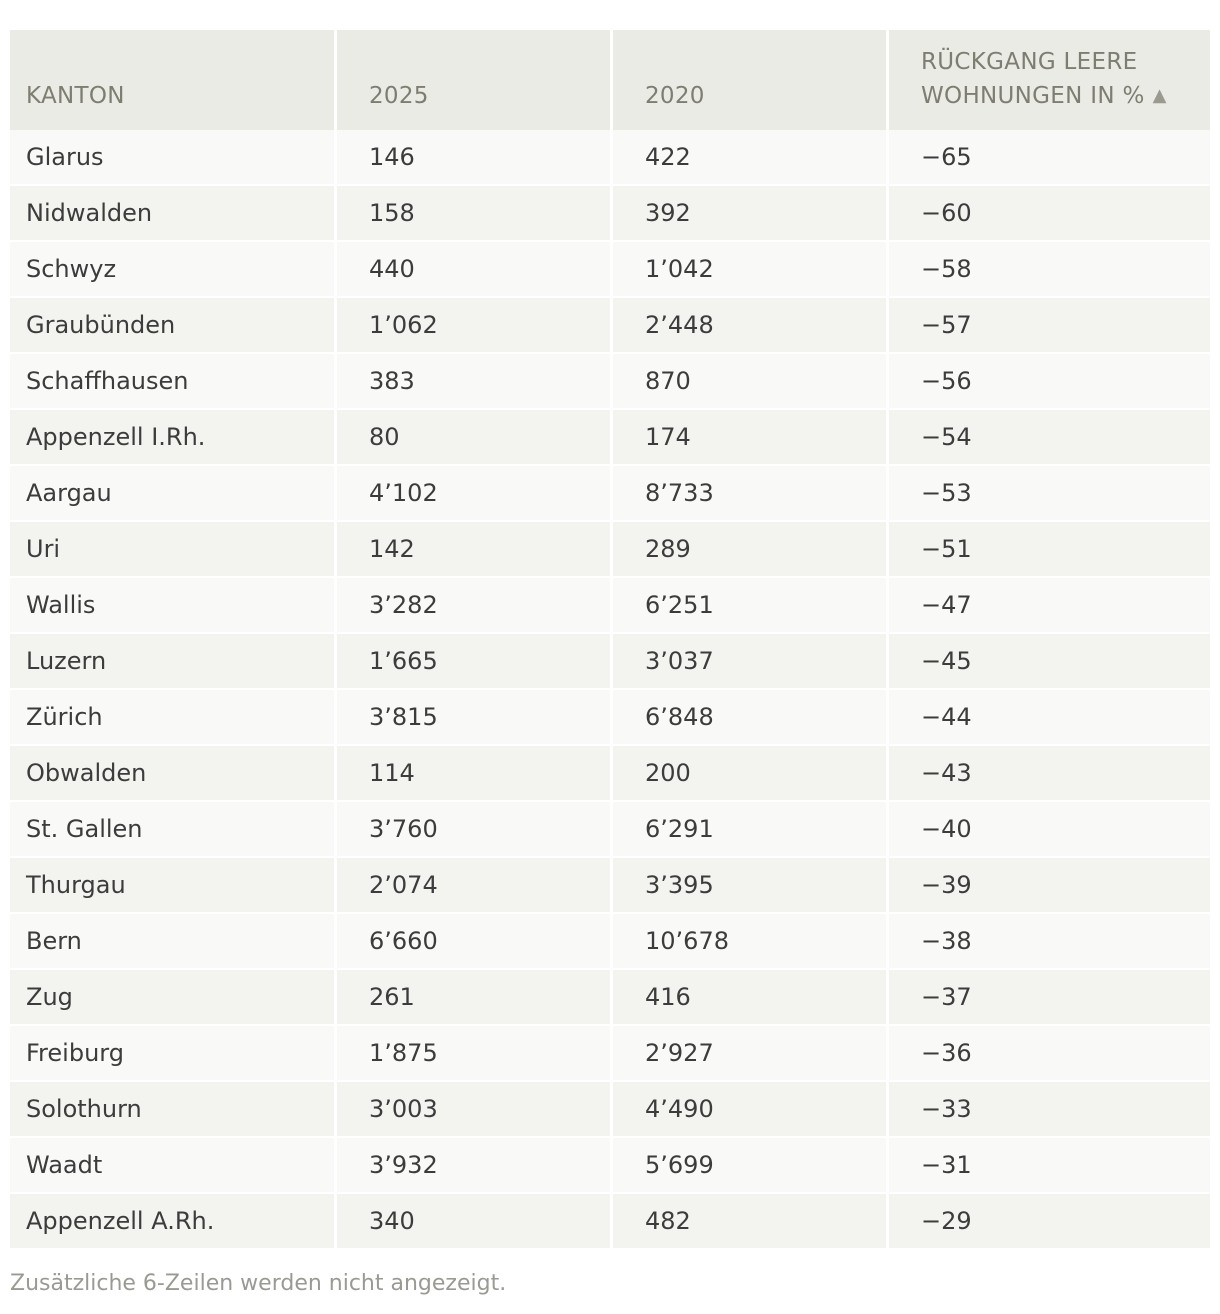 Image resolution: width=1220 pixels, height=1314 pixels. I want to click on table-row: Luzern 1’665 3’037 −45, so click(610, 662).